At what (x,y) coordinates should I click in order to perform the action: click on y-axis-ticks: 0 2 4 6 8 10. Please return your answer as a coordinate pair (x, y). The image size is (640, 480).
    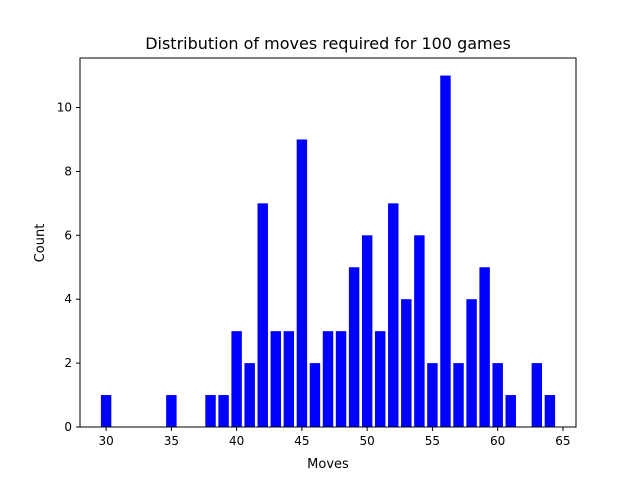
    Looking at the image, I should click on (68, 267).